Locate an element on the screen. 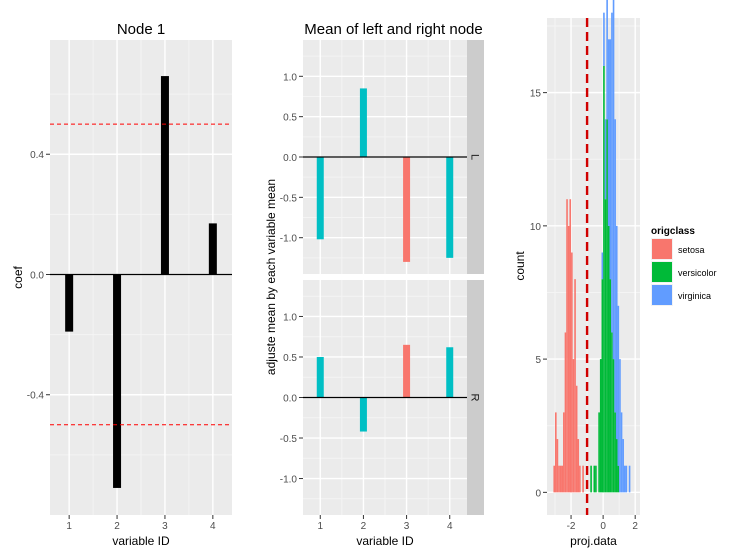 The image size is (754, 556). hist-legend-swatch-versicolor is located at coordinates (662, 272).